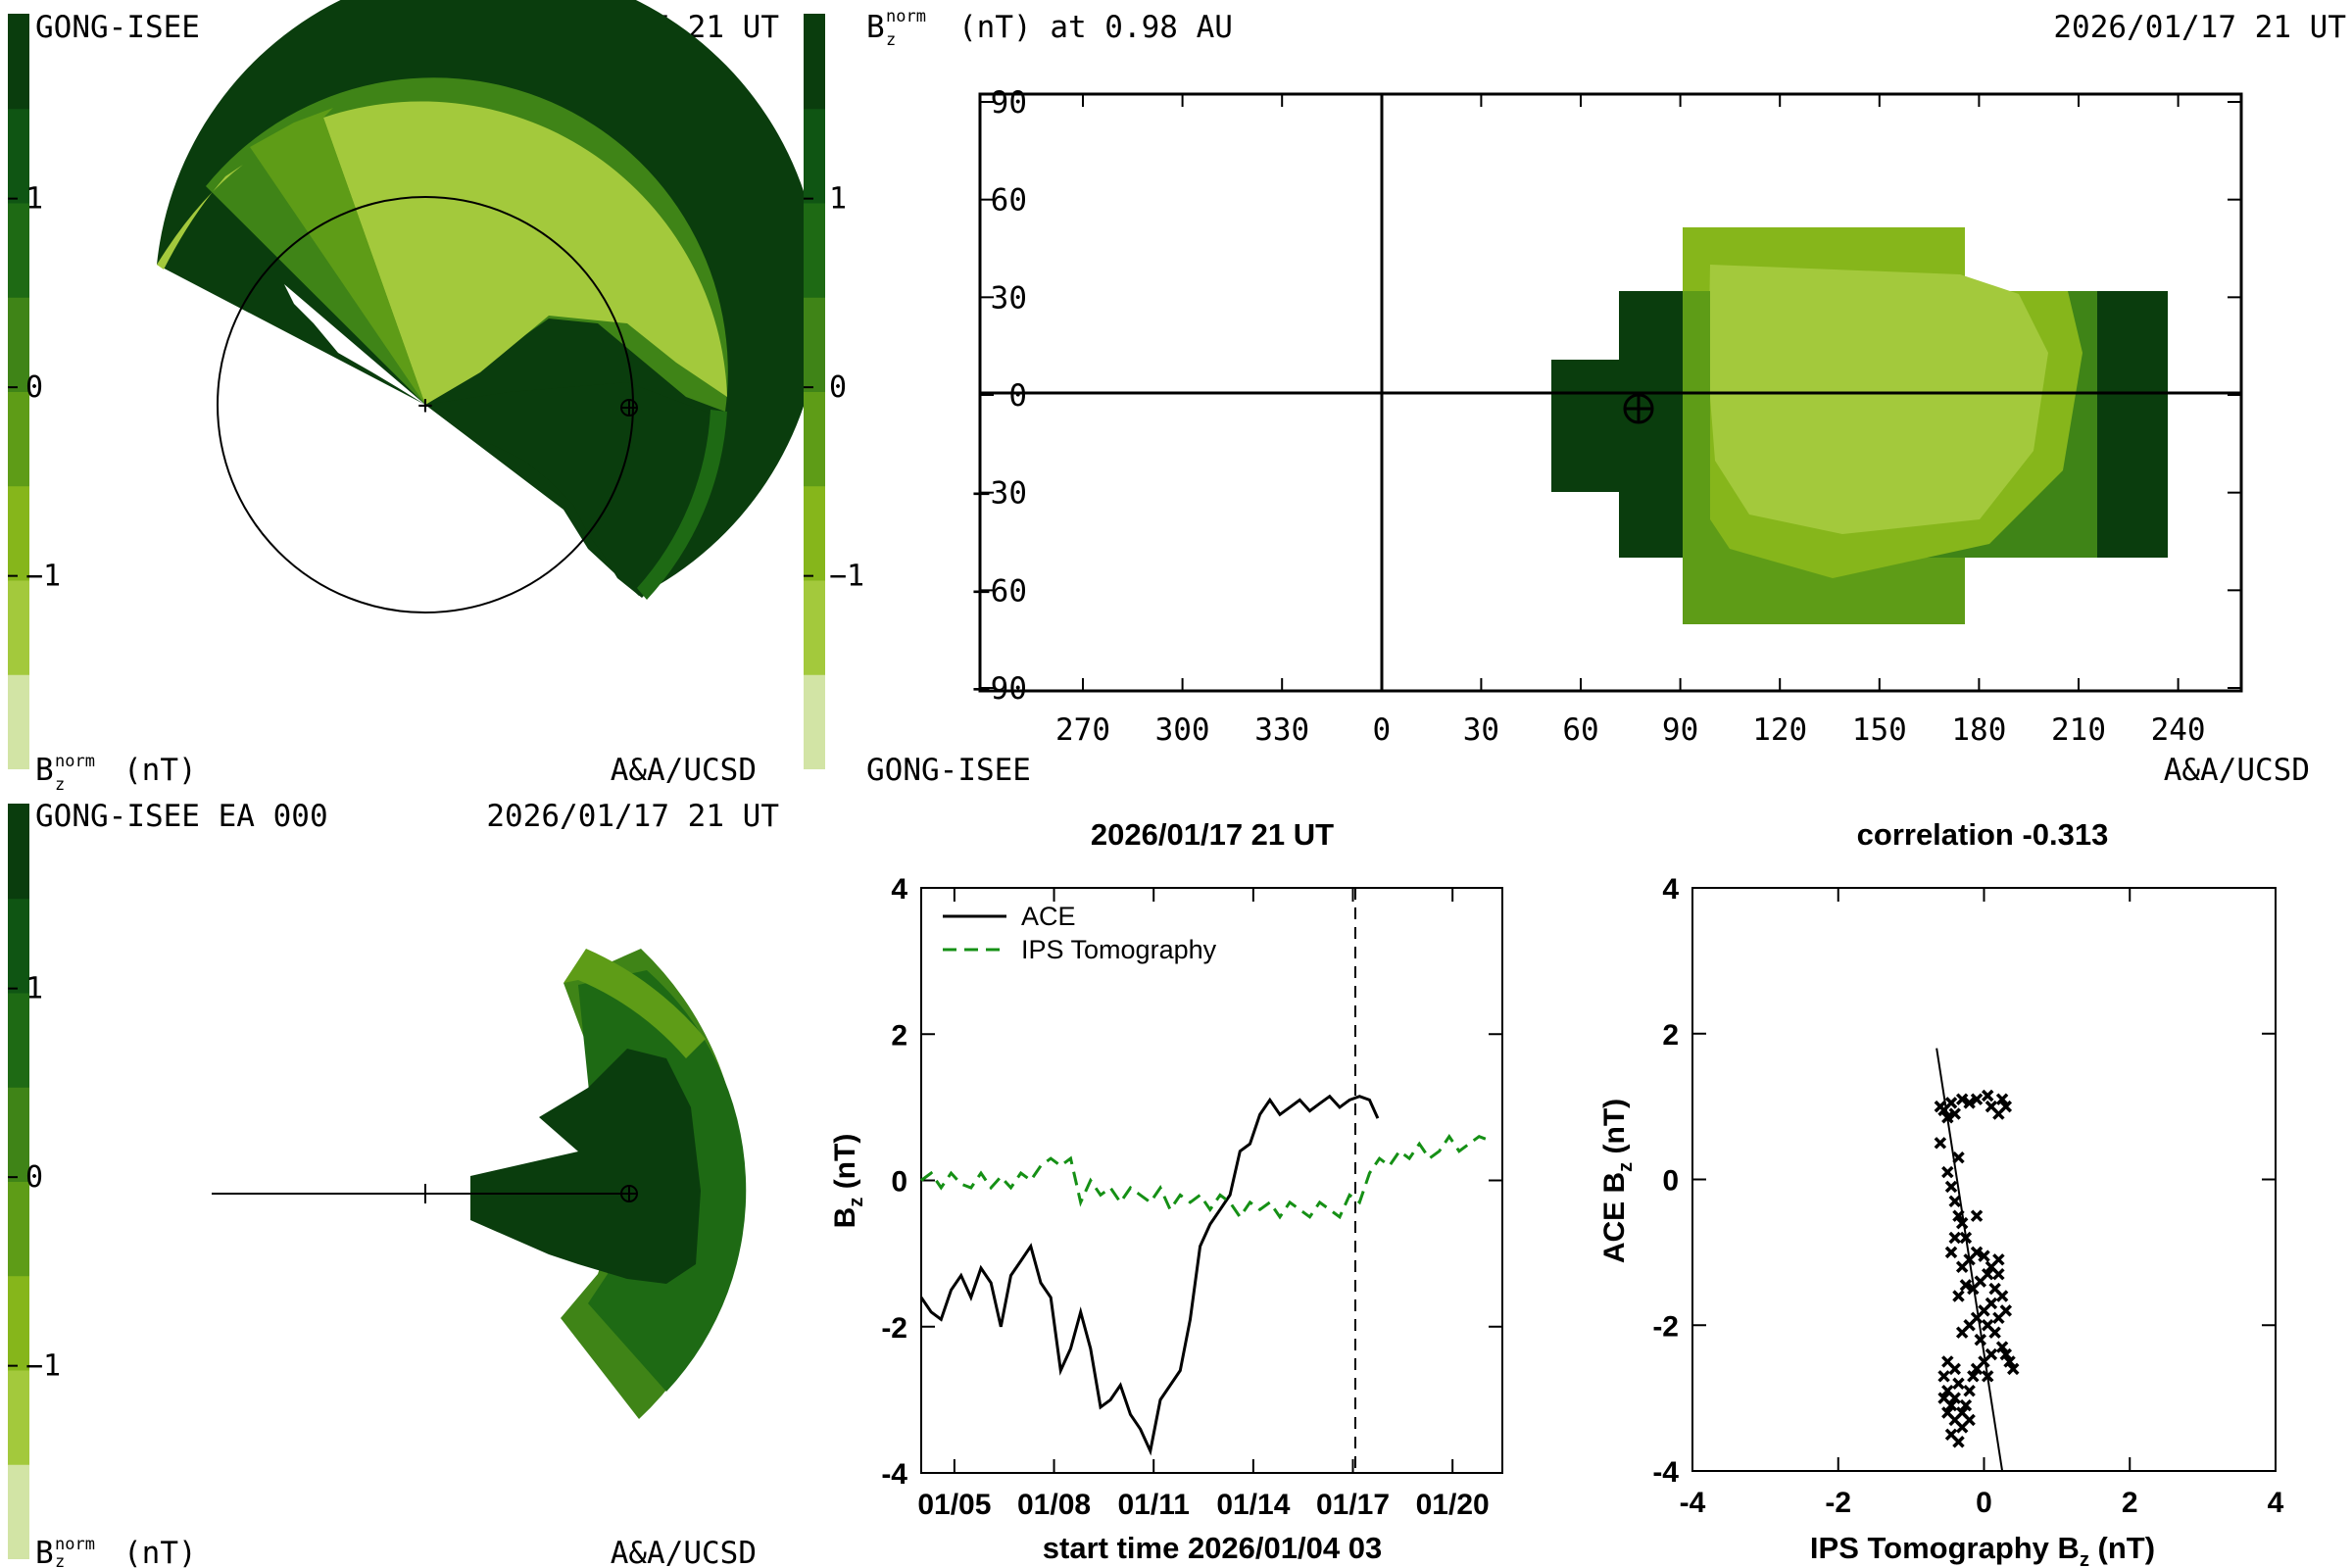 The height and width of the screenshot is (1568, 2352). Describe the element at coordinates (1080, 933) in the screenshot. I see `timeseries-legend: ACE IPS Tomography` at that location.